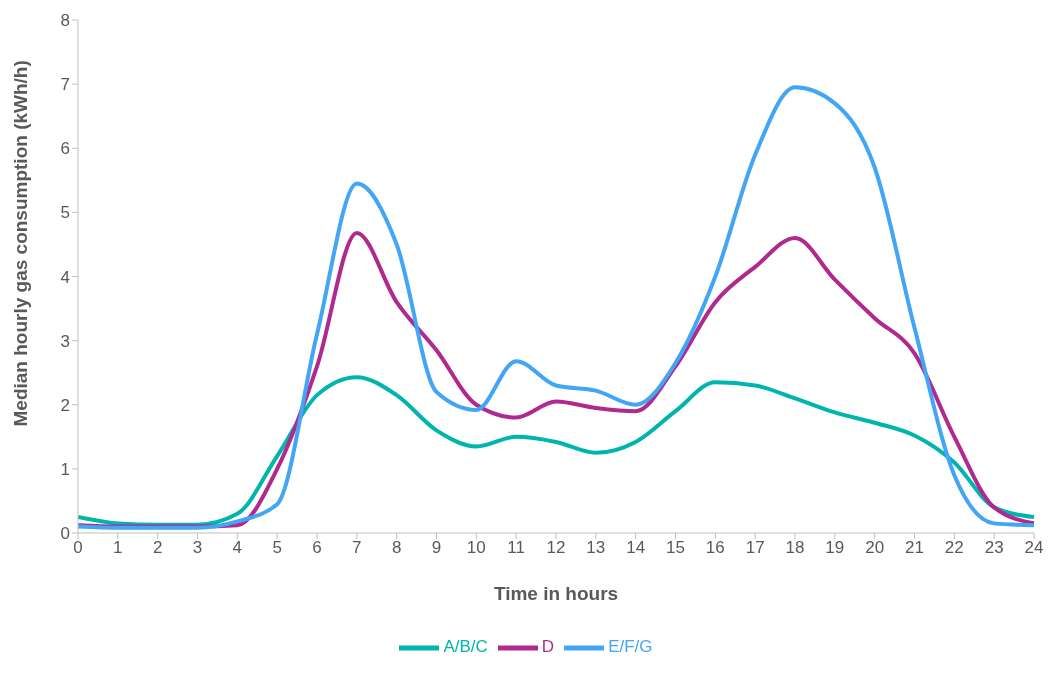  Describe the element at coordinates (65, 341) in the screenshot. I see `y-tick-label: 3` at that location.